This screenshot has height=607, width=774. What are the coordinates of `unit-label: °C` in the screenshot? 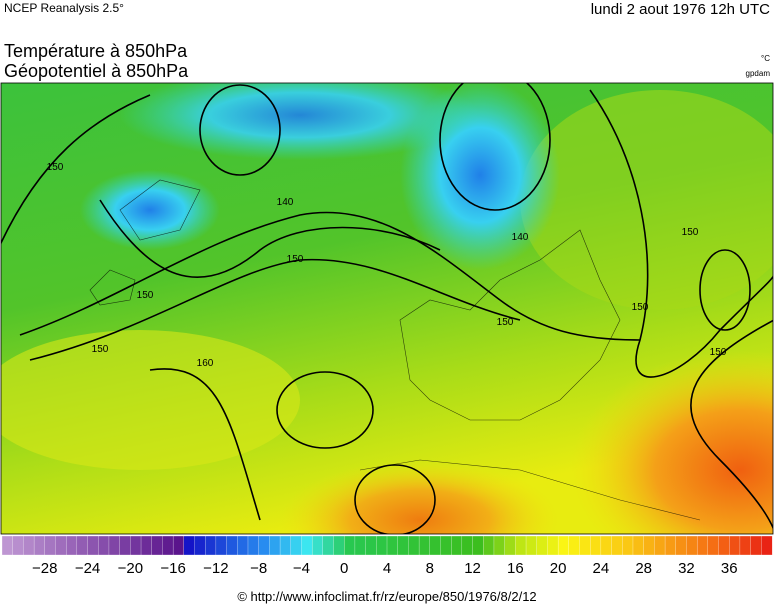 It's located at (765, 58).